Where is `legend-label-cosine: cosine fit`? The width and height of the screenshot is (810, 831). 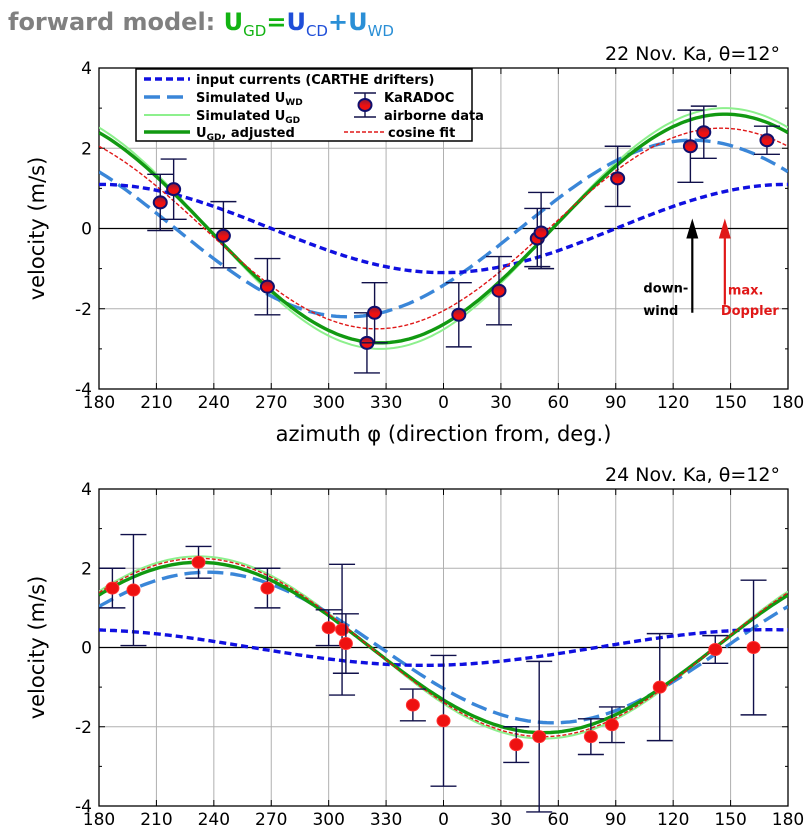 legend-label-cosine: cosine fit is located at coordinates (421, 133).